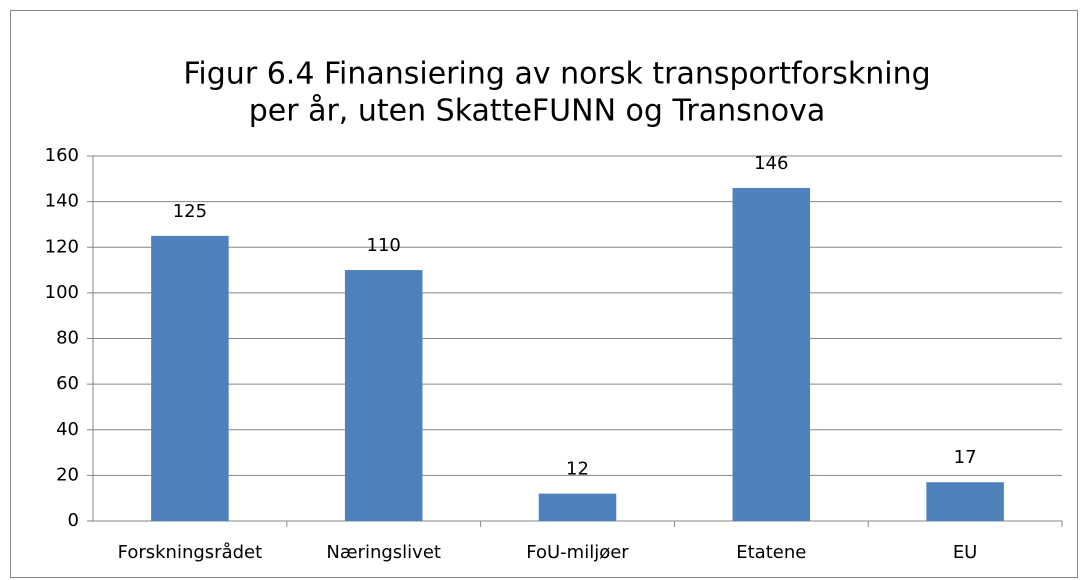 This screenshot has width=1080, height=580. What do you see at coordinates (771, 163) in the screenshot?
I see `value-label: 146` at bounding box center [771, 163].